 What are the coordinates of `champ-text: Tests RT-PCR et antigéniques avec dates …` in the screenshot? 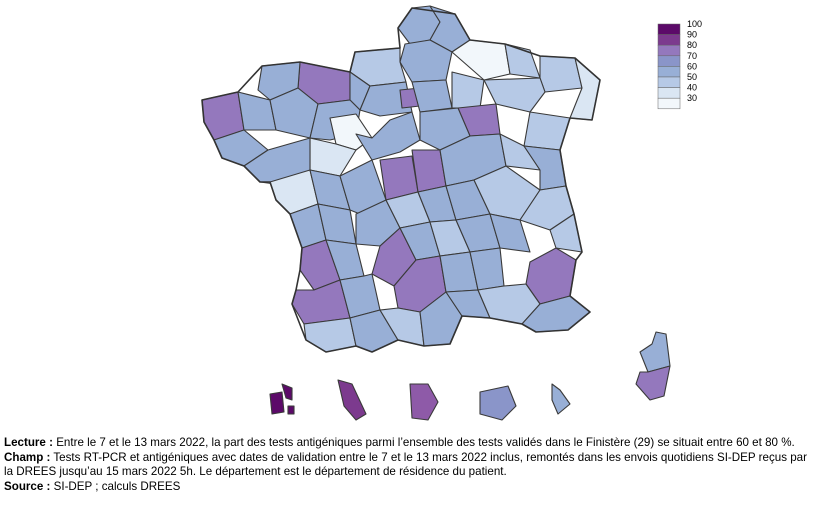 It's located at (405, 464).